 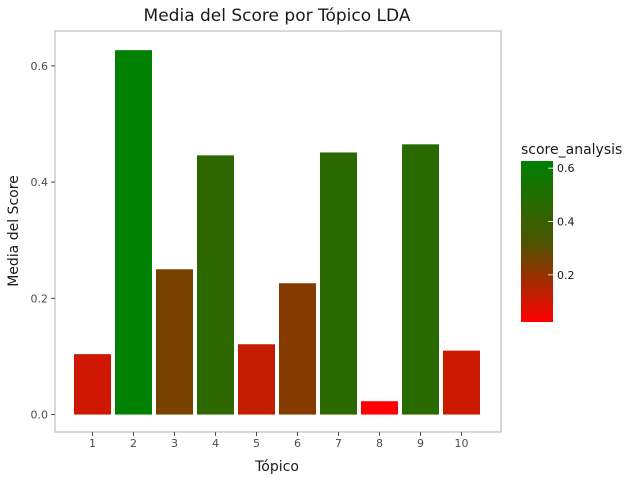 I want to click on x-tick-label: 7, so click(x=338, y=443).